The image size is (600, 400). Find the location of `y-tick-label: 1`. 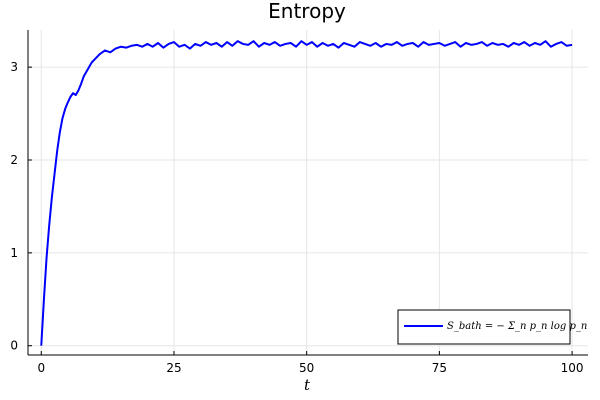

y-tick-label: 1 is located at coordinates (14, 253).